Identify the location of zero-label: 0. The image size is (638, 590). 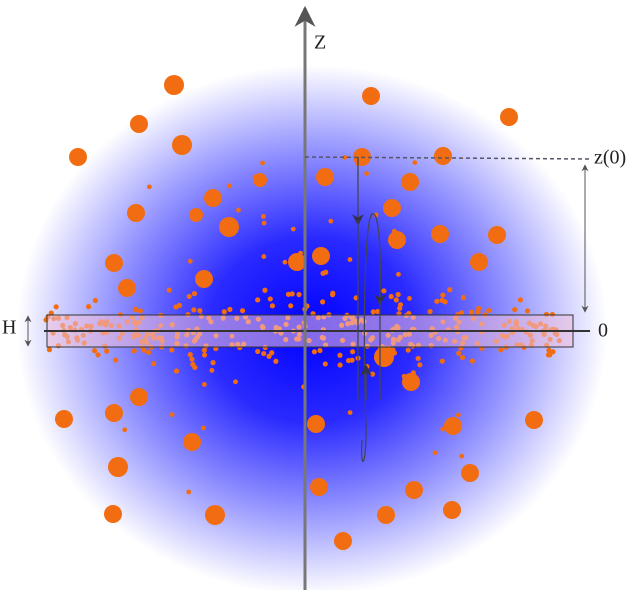
(603, 331).